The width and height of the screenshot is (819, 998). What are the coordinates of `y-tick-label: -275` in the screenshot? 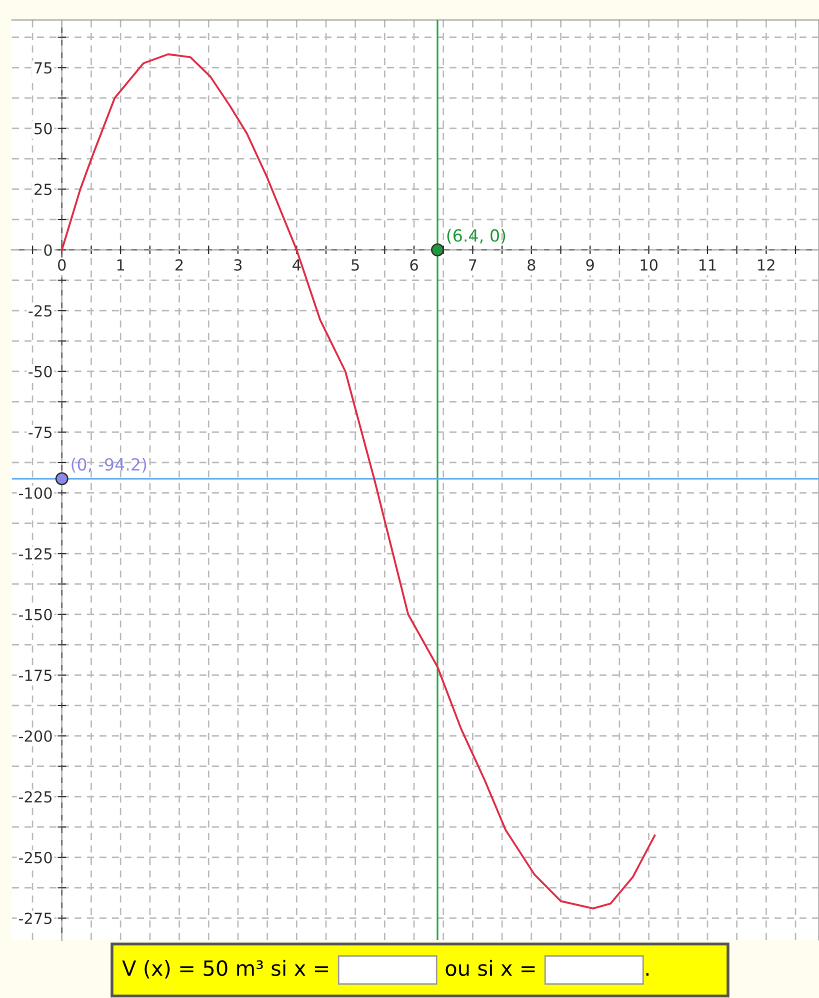 It's located at (35, 918).